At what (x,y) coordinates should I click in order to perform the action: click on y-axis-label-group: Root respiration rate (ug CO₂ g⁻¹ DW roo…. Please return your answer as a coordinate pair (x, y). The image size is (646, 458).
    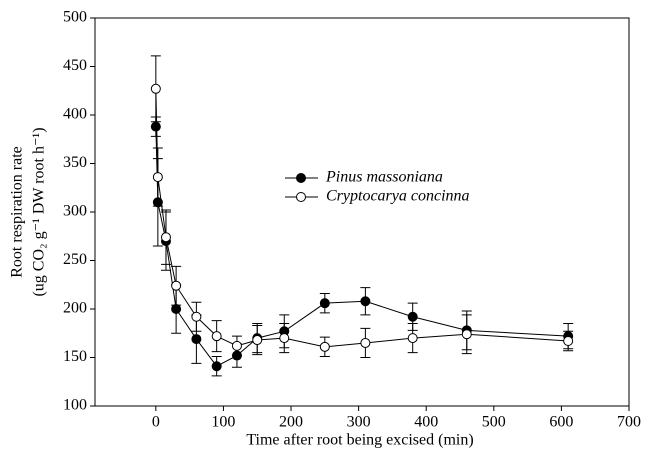
    Looking at the image, I should click on (28, 211).